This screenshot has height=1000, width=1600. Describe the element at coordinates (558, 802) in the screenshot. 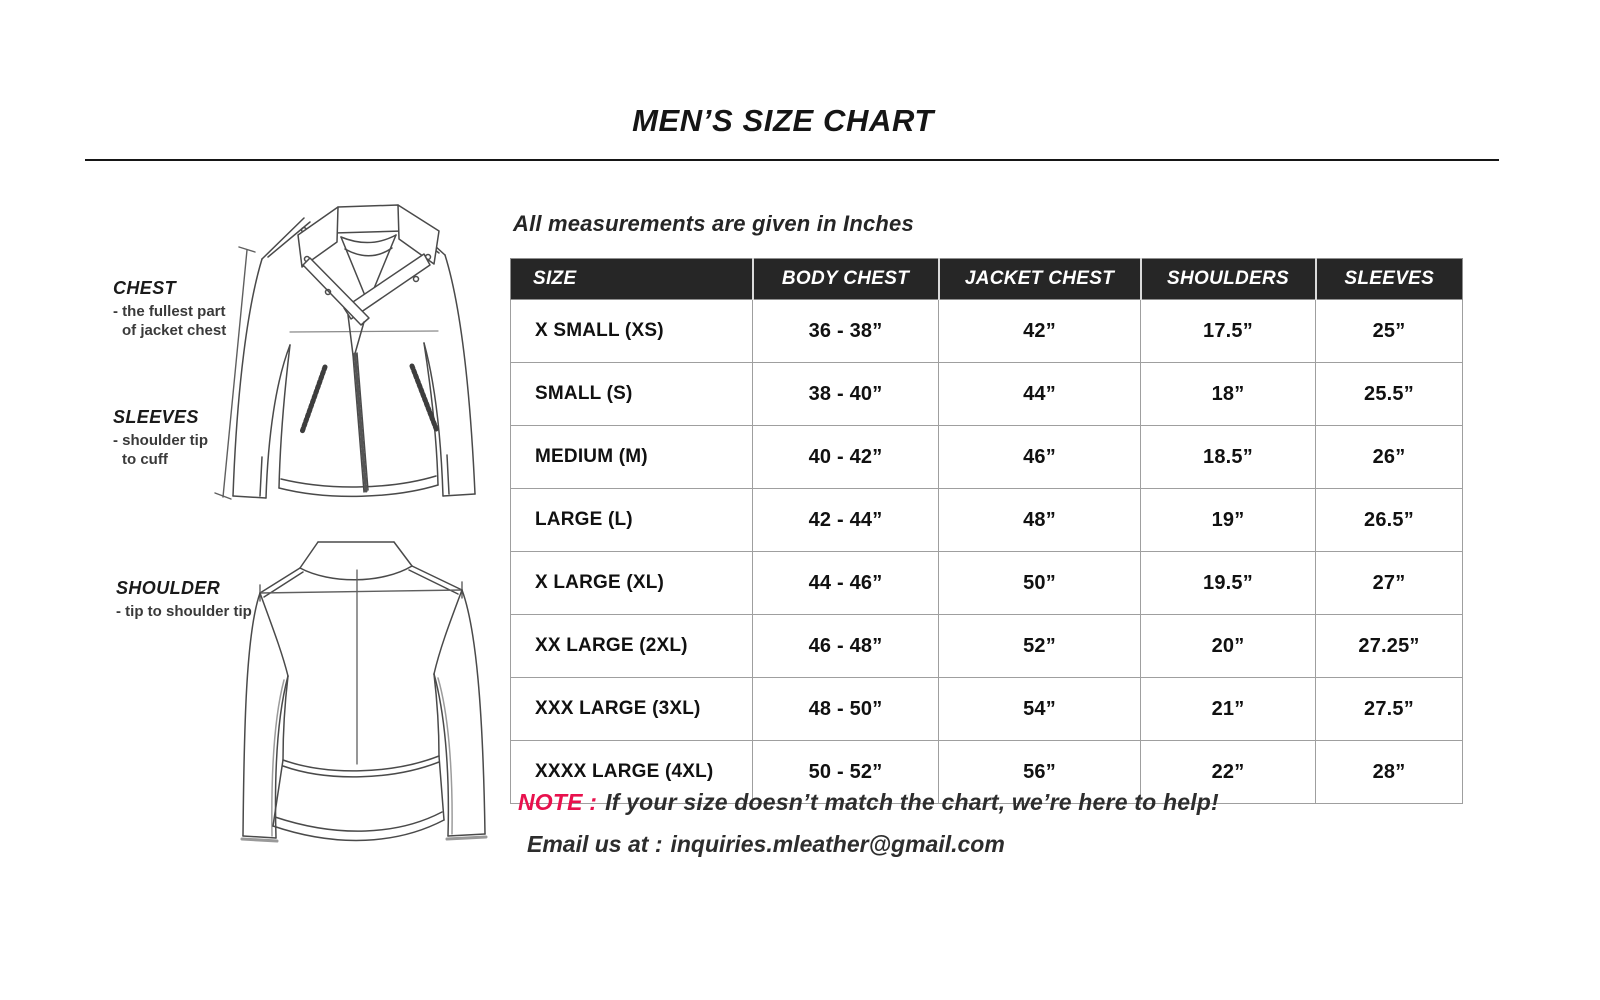

I see `note-label: NOTE :` at that location.